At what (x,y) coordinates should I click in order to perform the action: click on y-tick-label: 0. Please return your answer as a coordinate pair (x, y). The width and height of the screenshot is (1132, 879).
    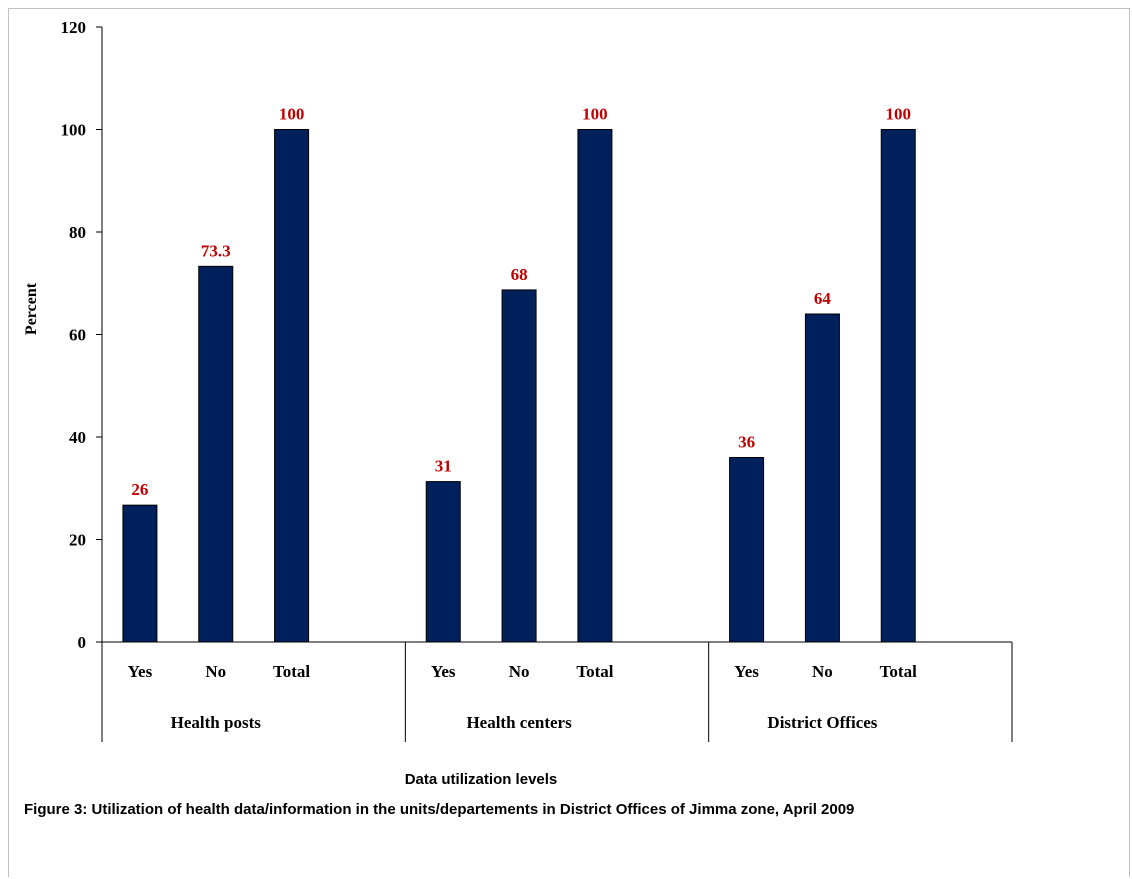
    Looking at the image, I should click on (82, 642).